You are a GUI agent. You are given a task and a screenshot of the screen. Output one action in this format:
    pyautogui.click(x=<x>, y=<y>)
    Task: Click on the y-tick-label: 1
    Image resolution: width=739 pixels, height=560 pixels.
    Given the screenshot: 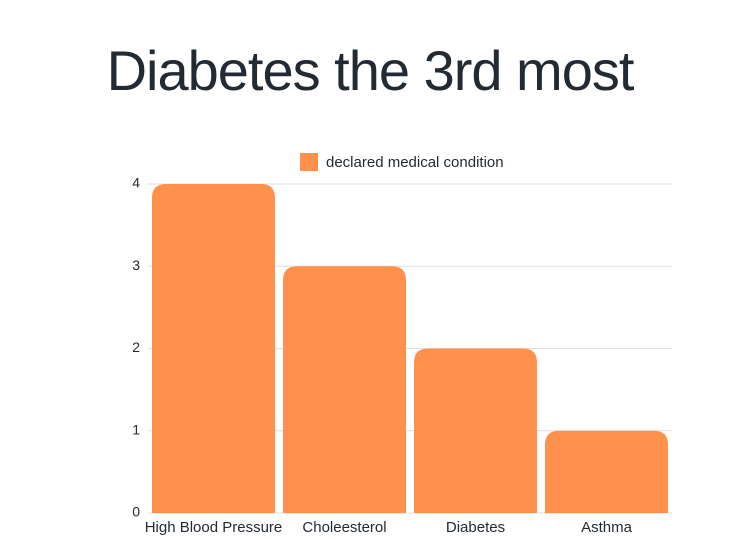 What is the action you would take?
    pyautogui.click(x=136, y=429)
    